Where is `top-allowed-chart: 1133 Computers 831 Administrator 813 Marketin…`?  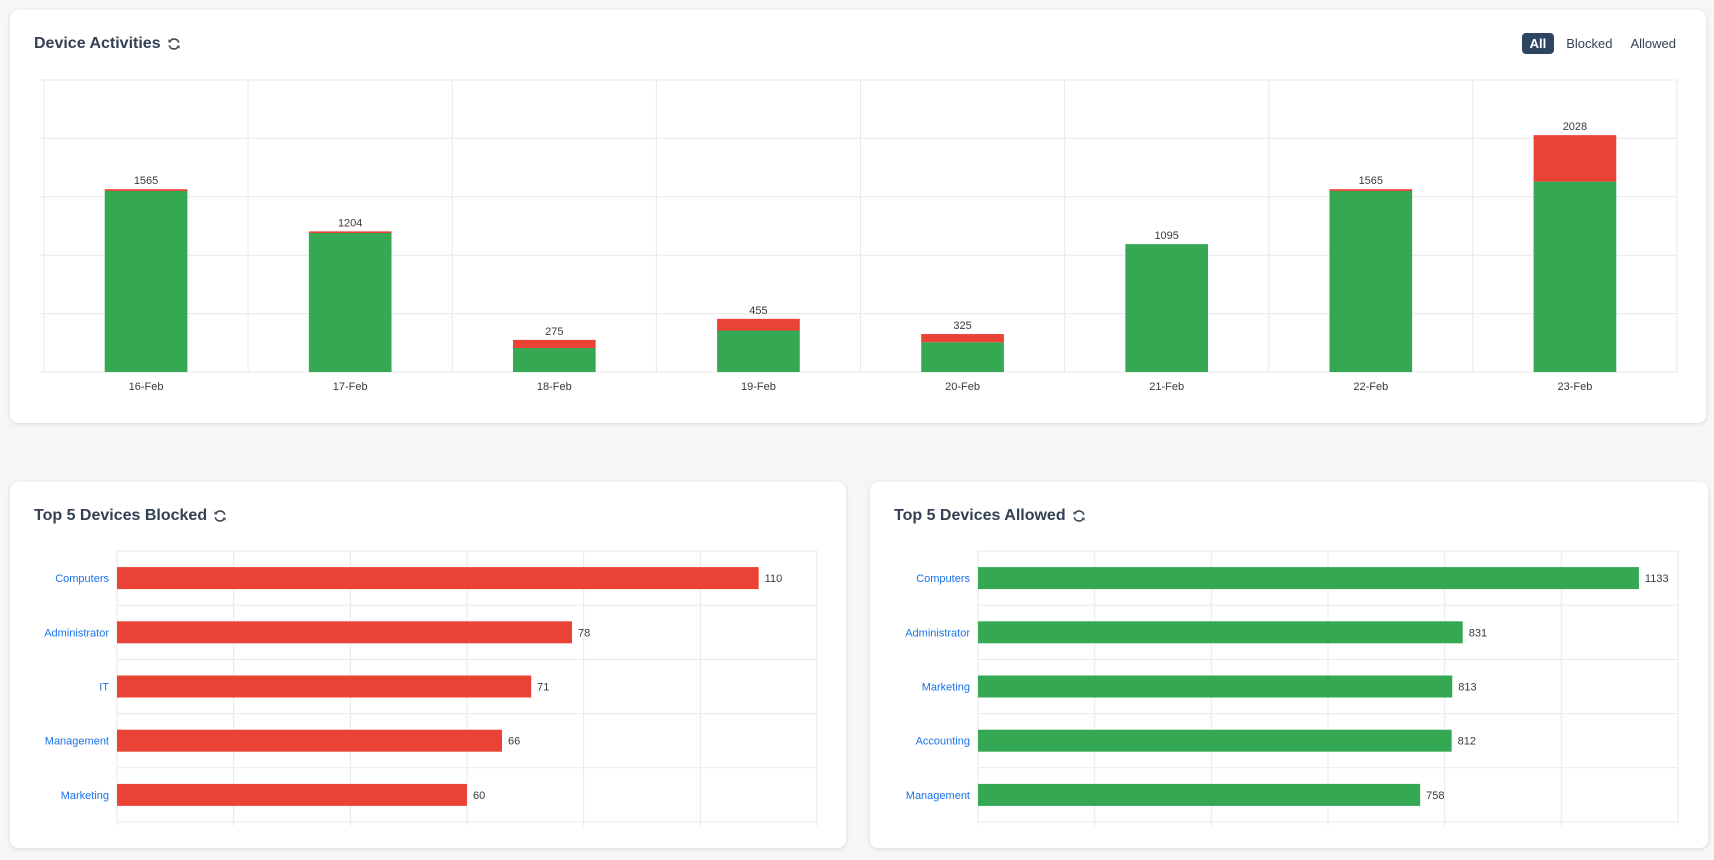 top-allowed-chart: 1133 Computers 831 Administrator 813 Marketin… is located at coordinates (1292, 688).